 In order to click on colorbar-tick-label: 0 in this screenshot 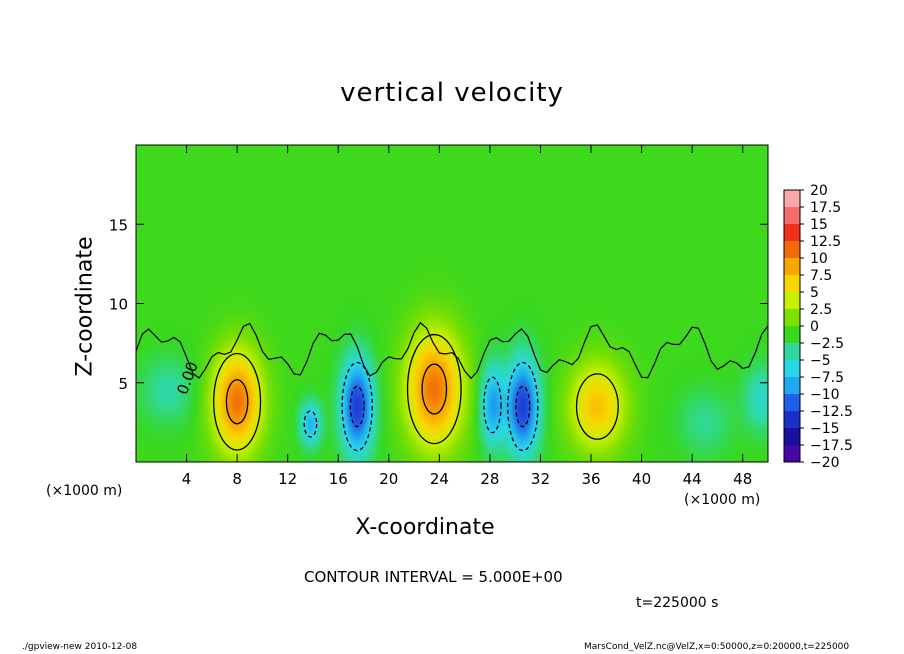, I will do `click(814, 327)`.